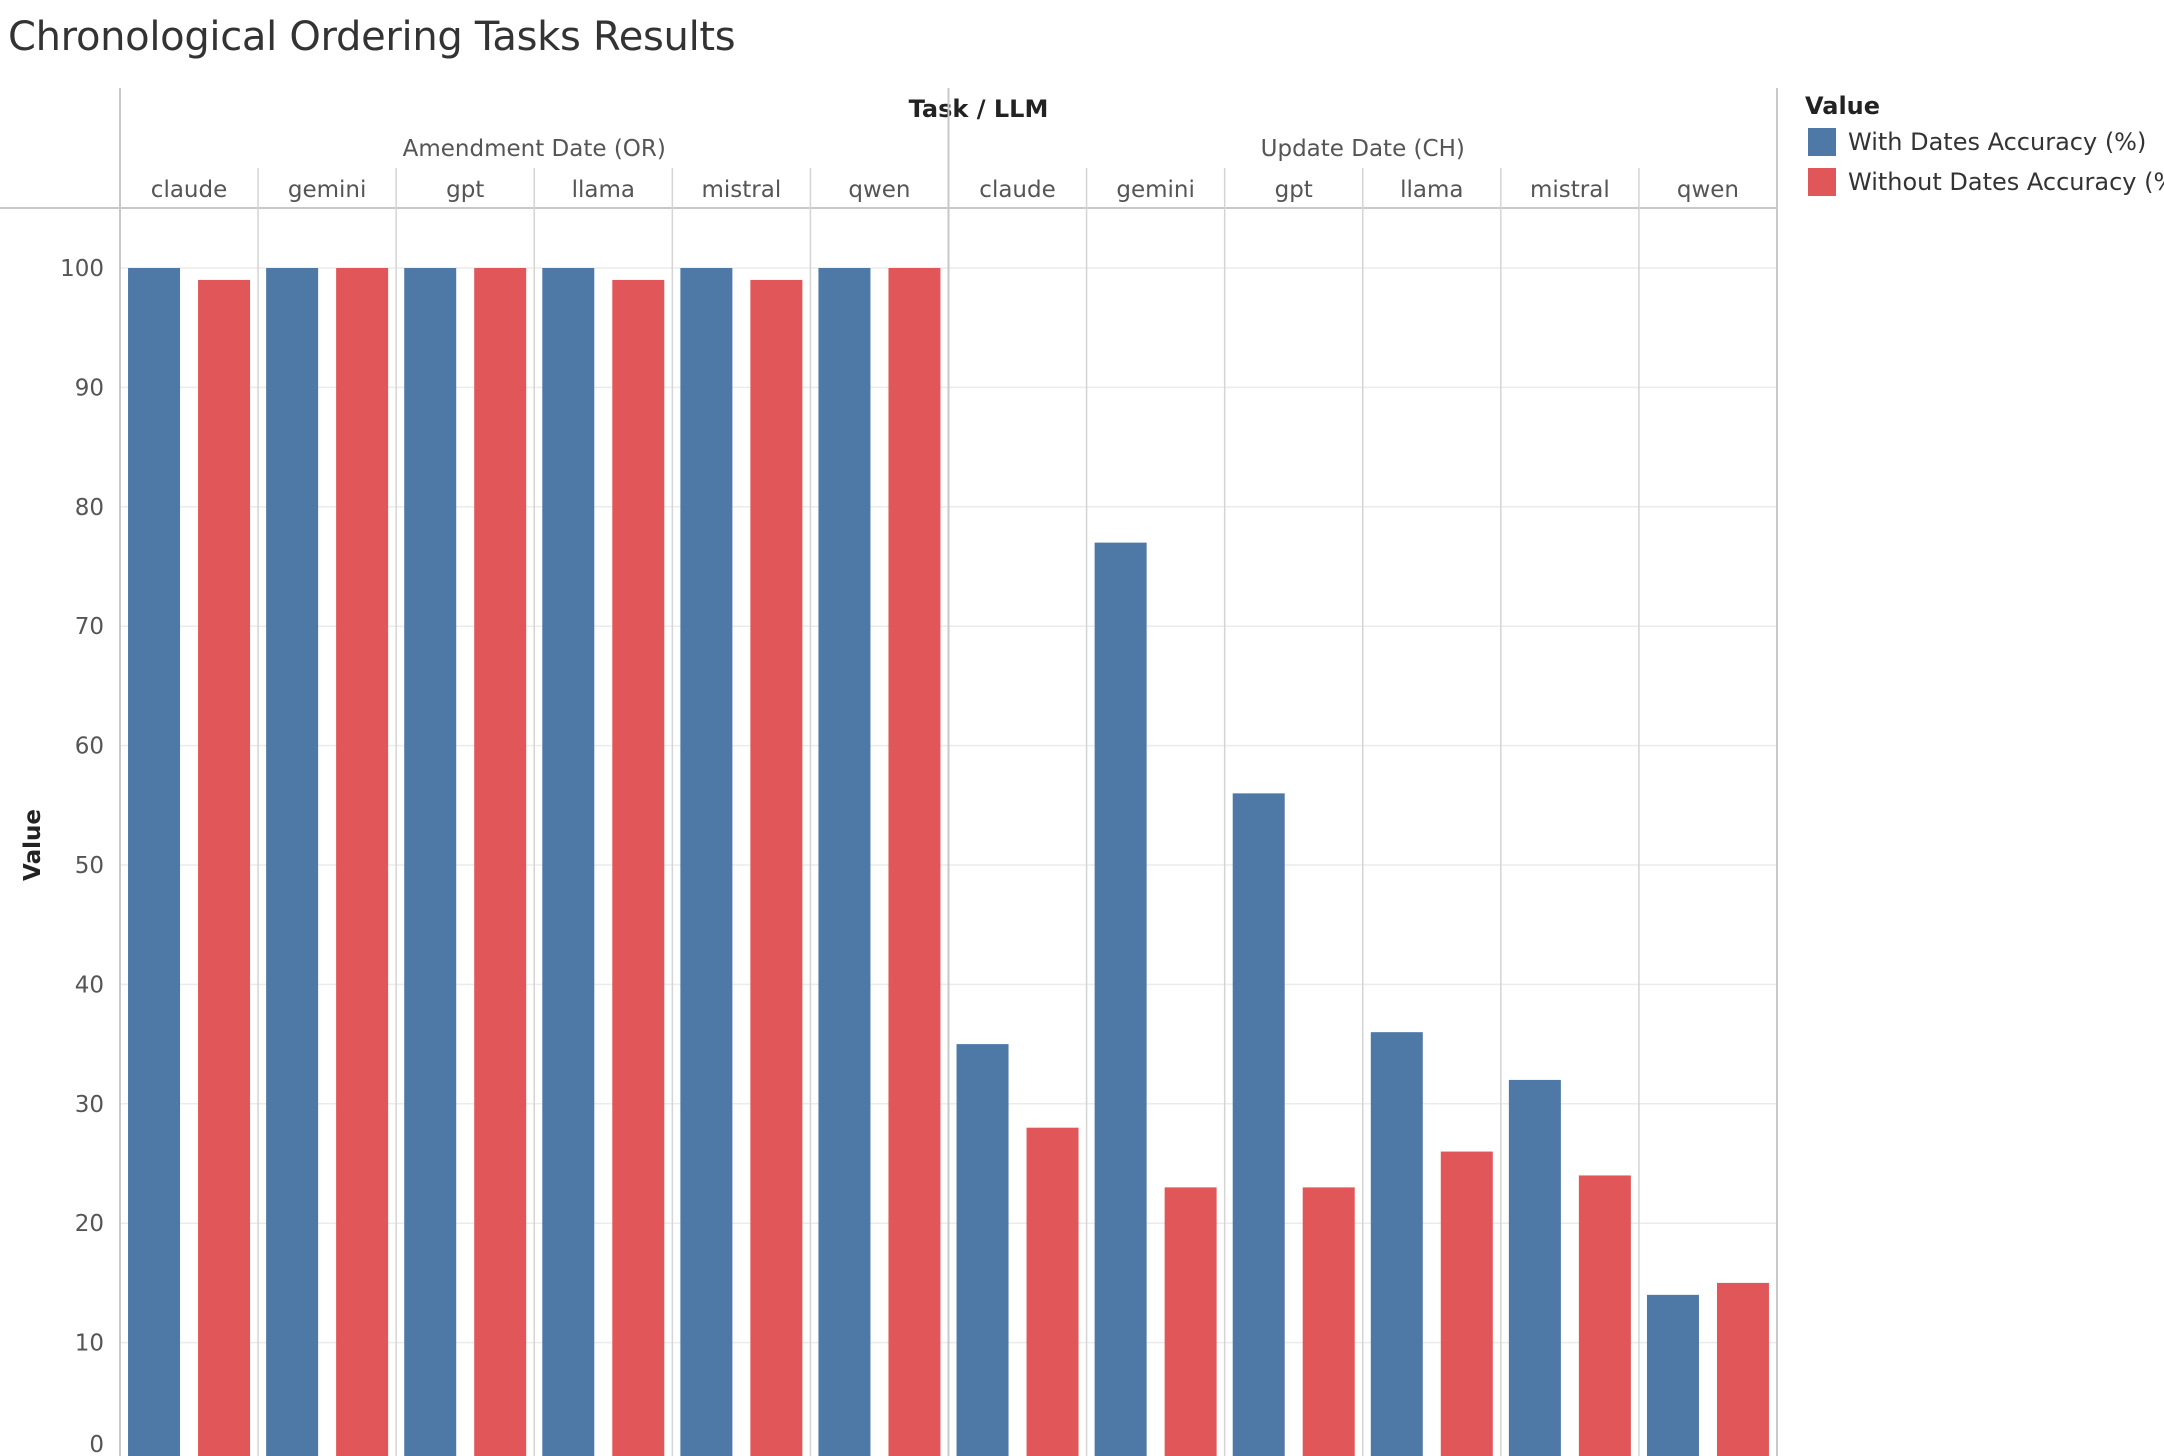 The height and width of the screenshot is (1456, 2164). Describe the element at coordinates (534, 149) in the screenshot. I see `group-label: Amendment Date (OR)` at that location.